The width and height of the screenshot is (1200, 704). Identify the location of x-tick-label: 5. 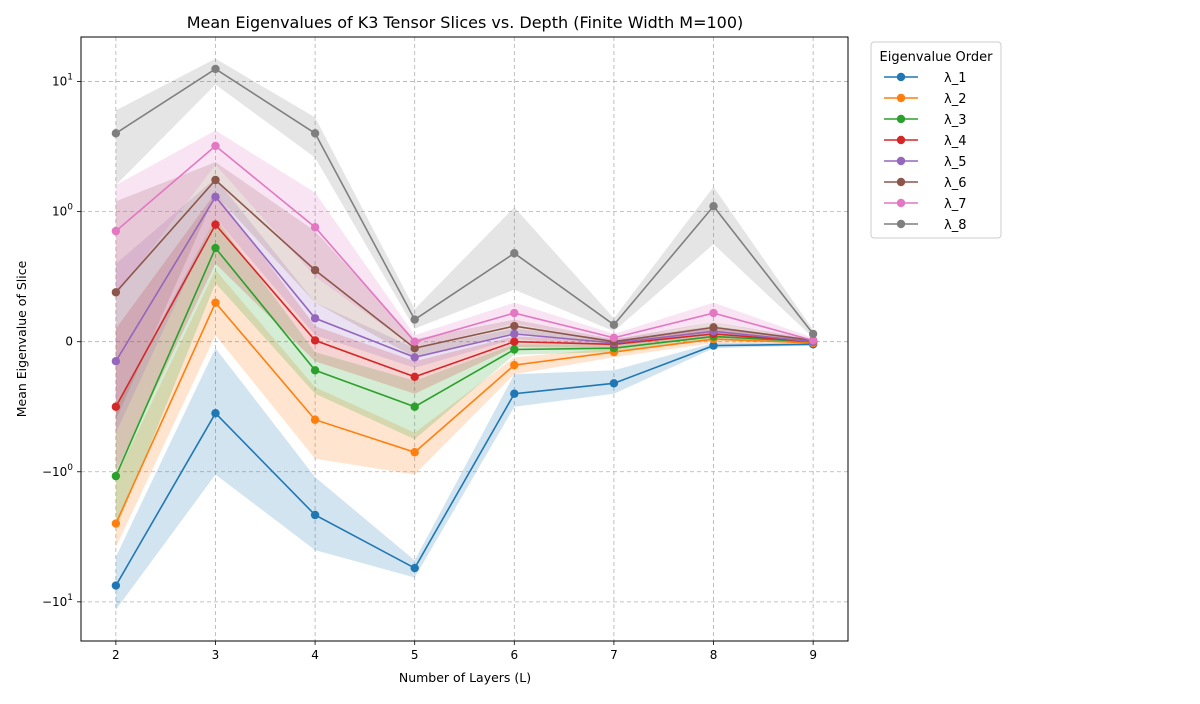
(415, 655).